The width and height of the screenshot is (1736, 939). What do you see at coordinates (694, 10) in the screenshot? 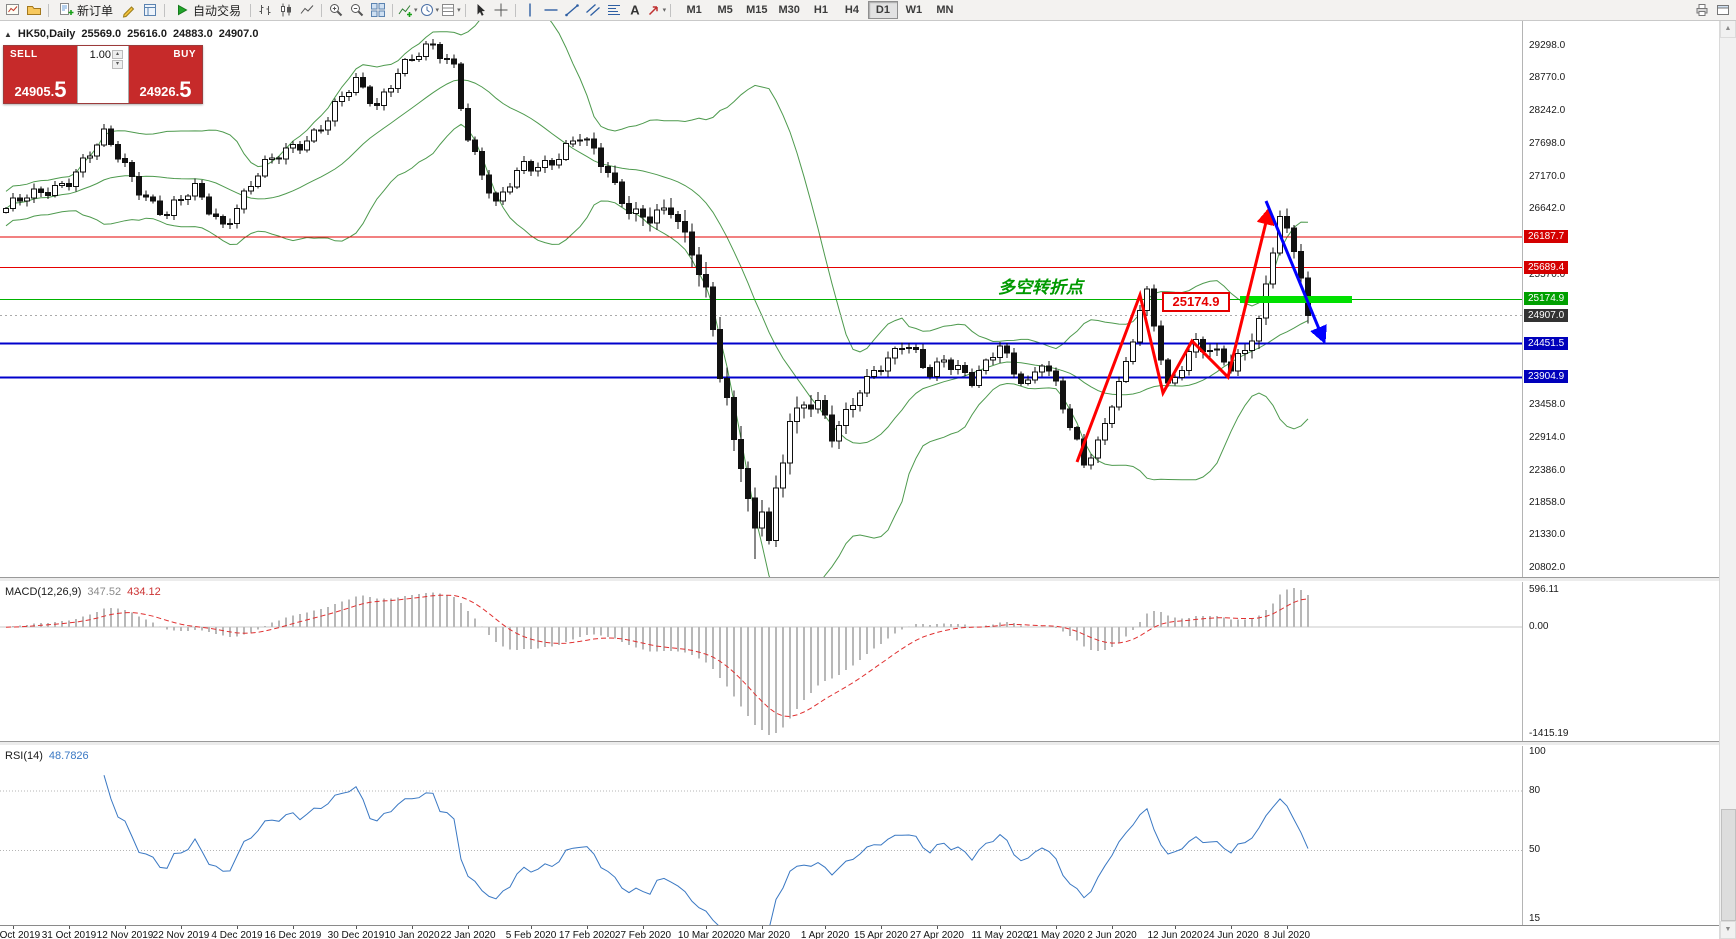
I see `timeframe-m1-button: M1` at bounding box center [694, 10].